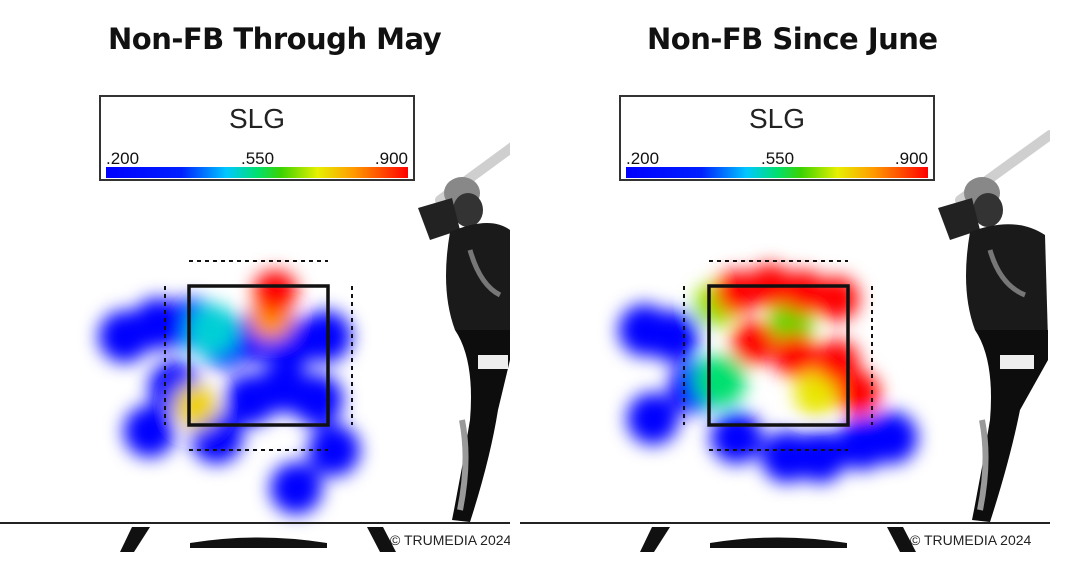  I want to click on panel-title: Non-FB Through May, so click(275, 39).